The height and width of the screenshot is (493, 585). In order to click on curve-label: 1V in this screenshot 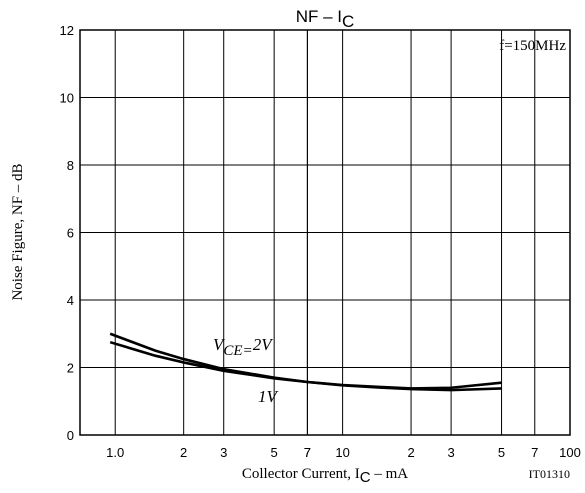, I will do `click(269, 396)`.